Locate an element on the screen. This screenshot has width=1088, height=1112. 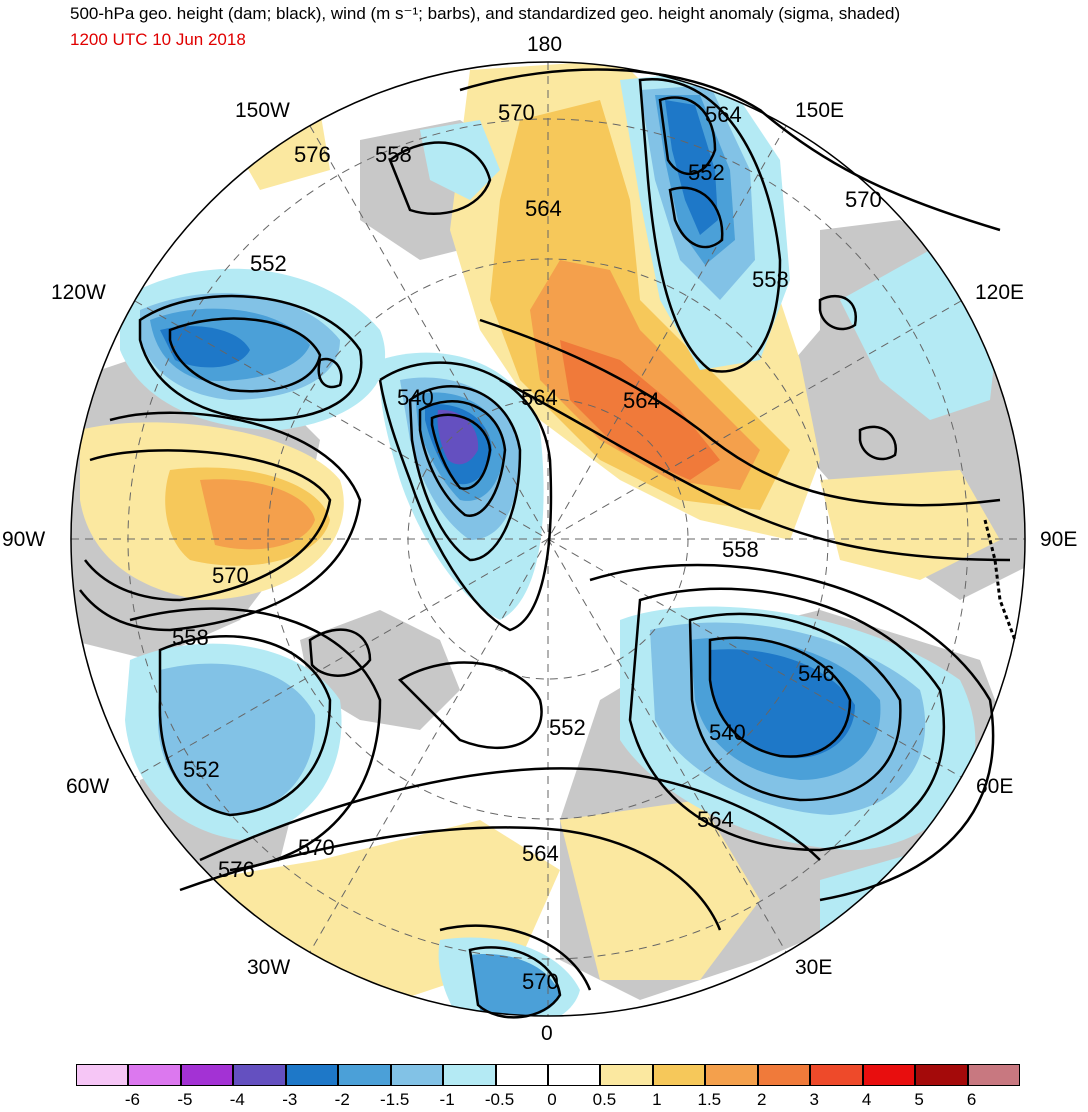
lon-label-90w: 90W is located at coordinates (23, 539).